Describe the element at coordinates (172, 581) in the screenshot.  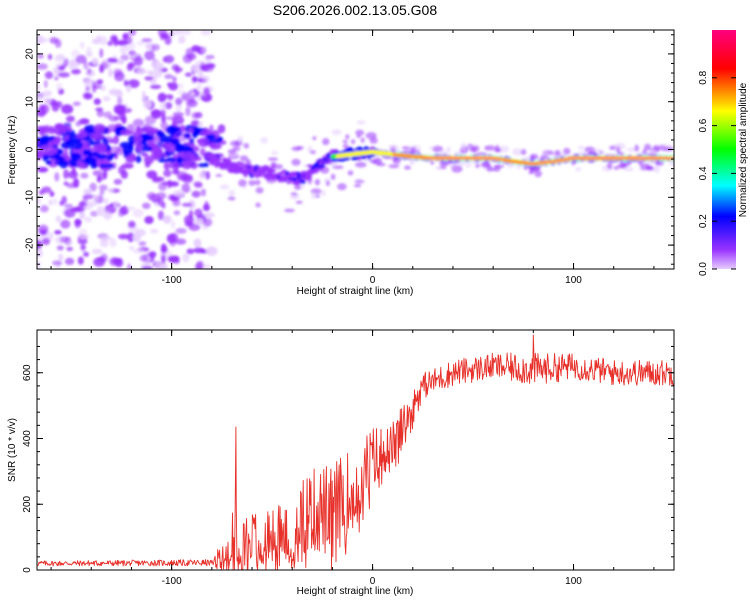
I see `snr-xtick-label: -100` at that location.